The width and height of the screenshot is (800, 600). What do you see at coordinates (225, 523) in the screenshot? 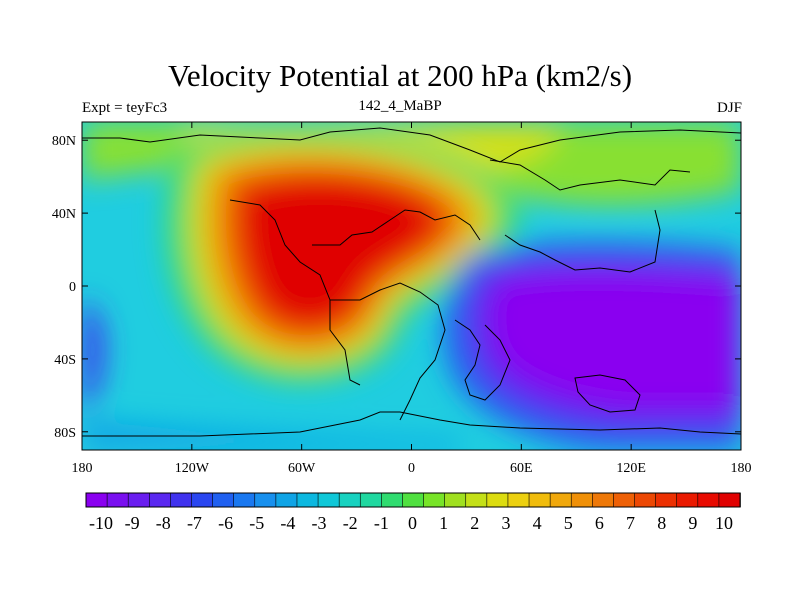
I see `colorbar-label: -6` at bounding box center [225, 523].